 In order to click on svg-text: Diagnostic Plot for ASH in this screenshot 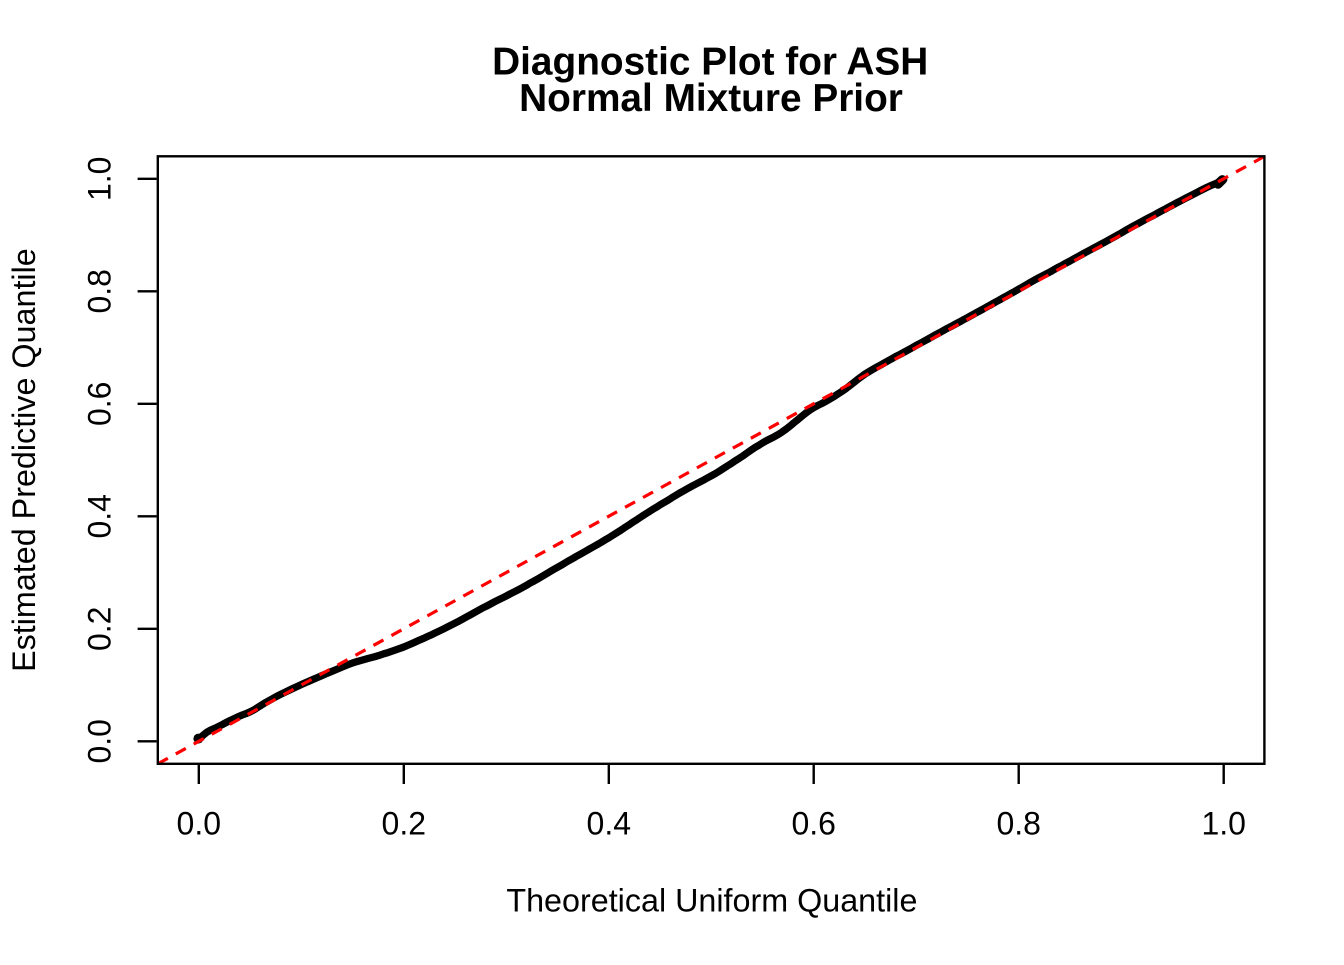, I will do `click(710, 61)`.